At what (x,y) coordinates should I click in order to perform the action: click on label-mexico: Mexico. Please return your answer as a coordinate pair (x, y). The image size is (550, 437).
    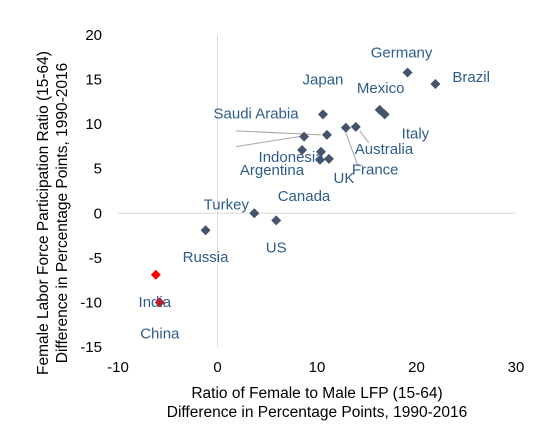
    Looking at the image, I should click on (381, 88).